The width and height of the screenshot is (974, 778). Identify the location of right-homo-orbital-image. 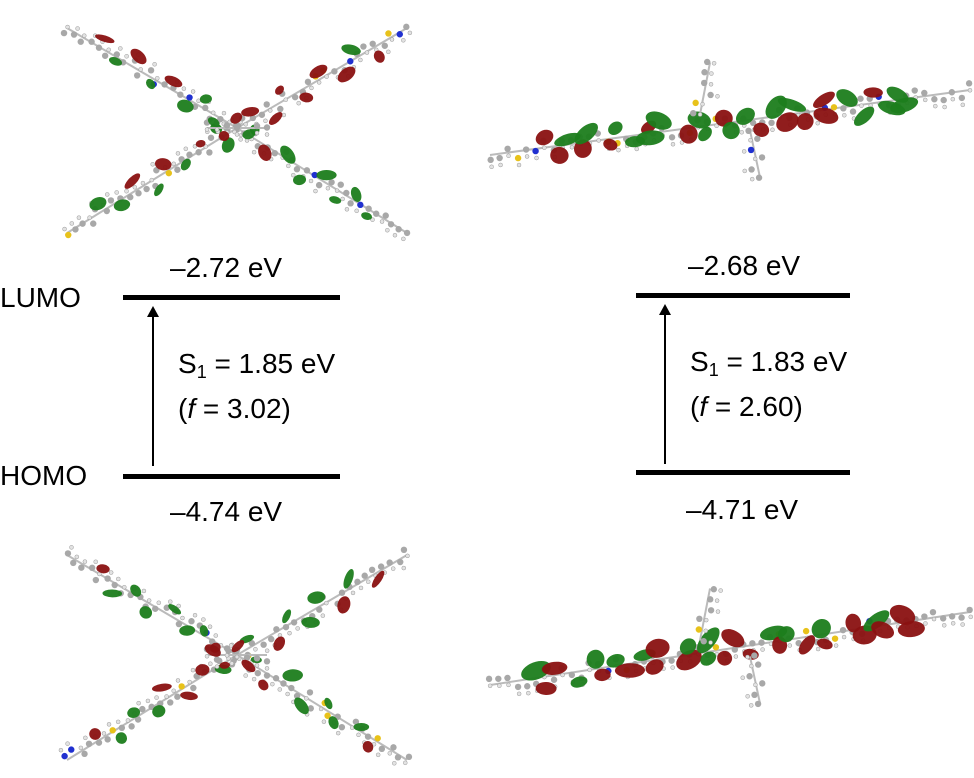
(729, 647).